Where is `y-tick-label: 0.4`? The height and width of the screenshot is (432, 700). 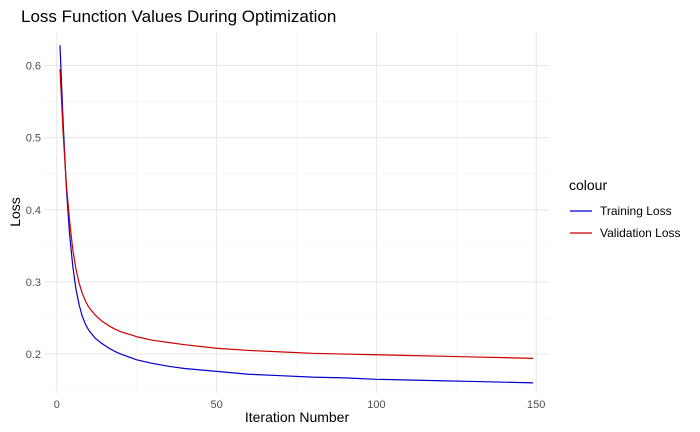 y-tick-label: 0.4 is located at coordinates (33, 211).